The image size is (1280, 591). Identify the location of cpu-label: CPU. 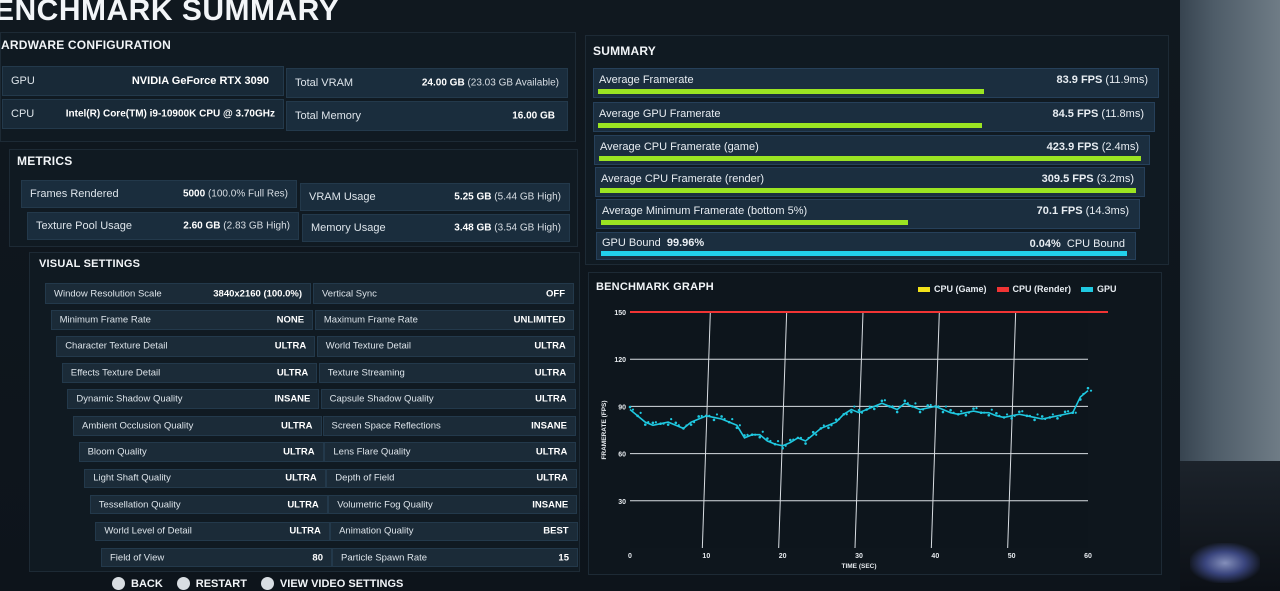
(23, 114).